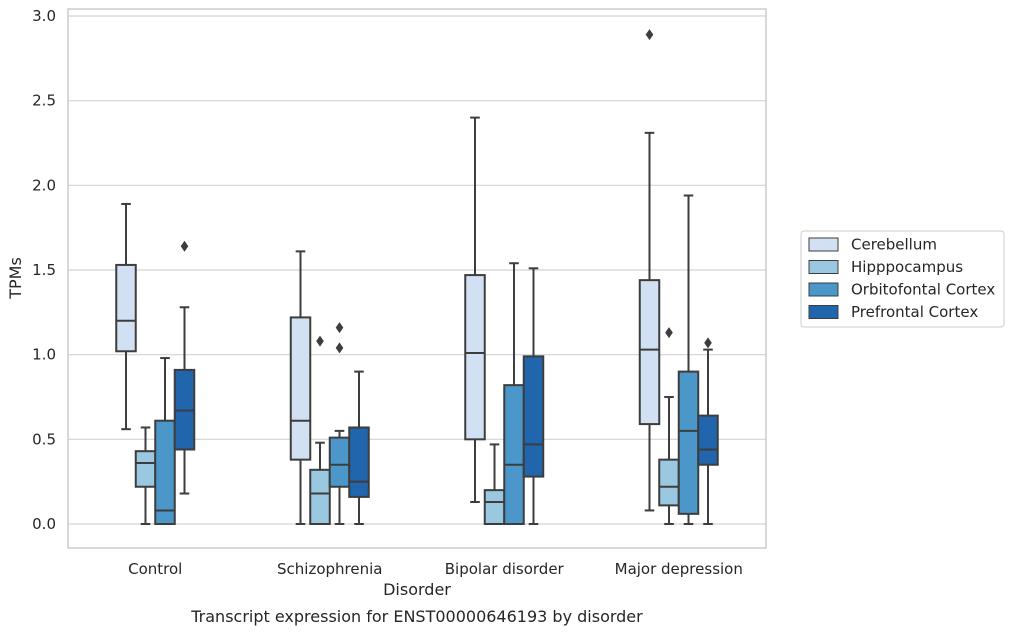  I want to click on y-tick-label: 1.5, so click(44, 270).